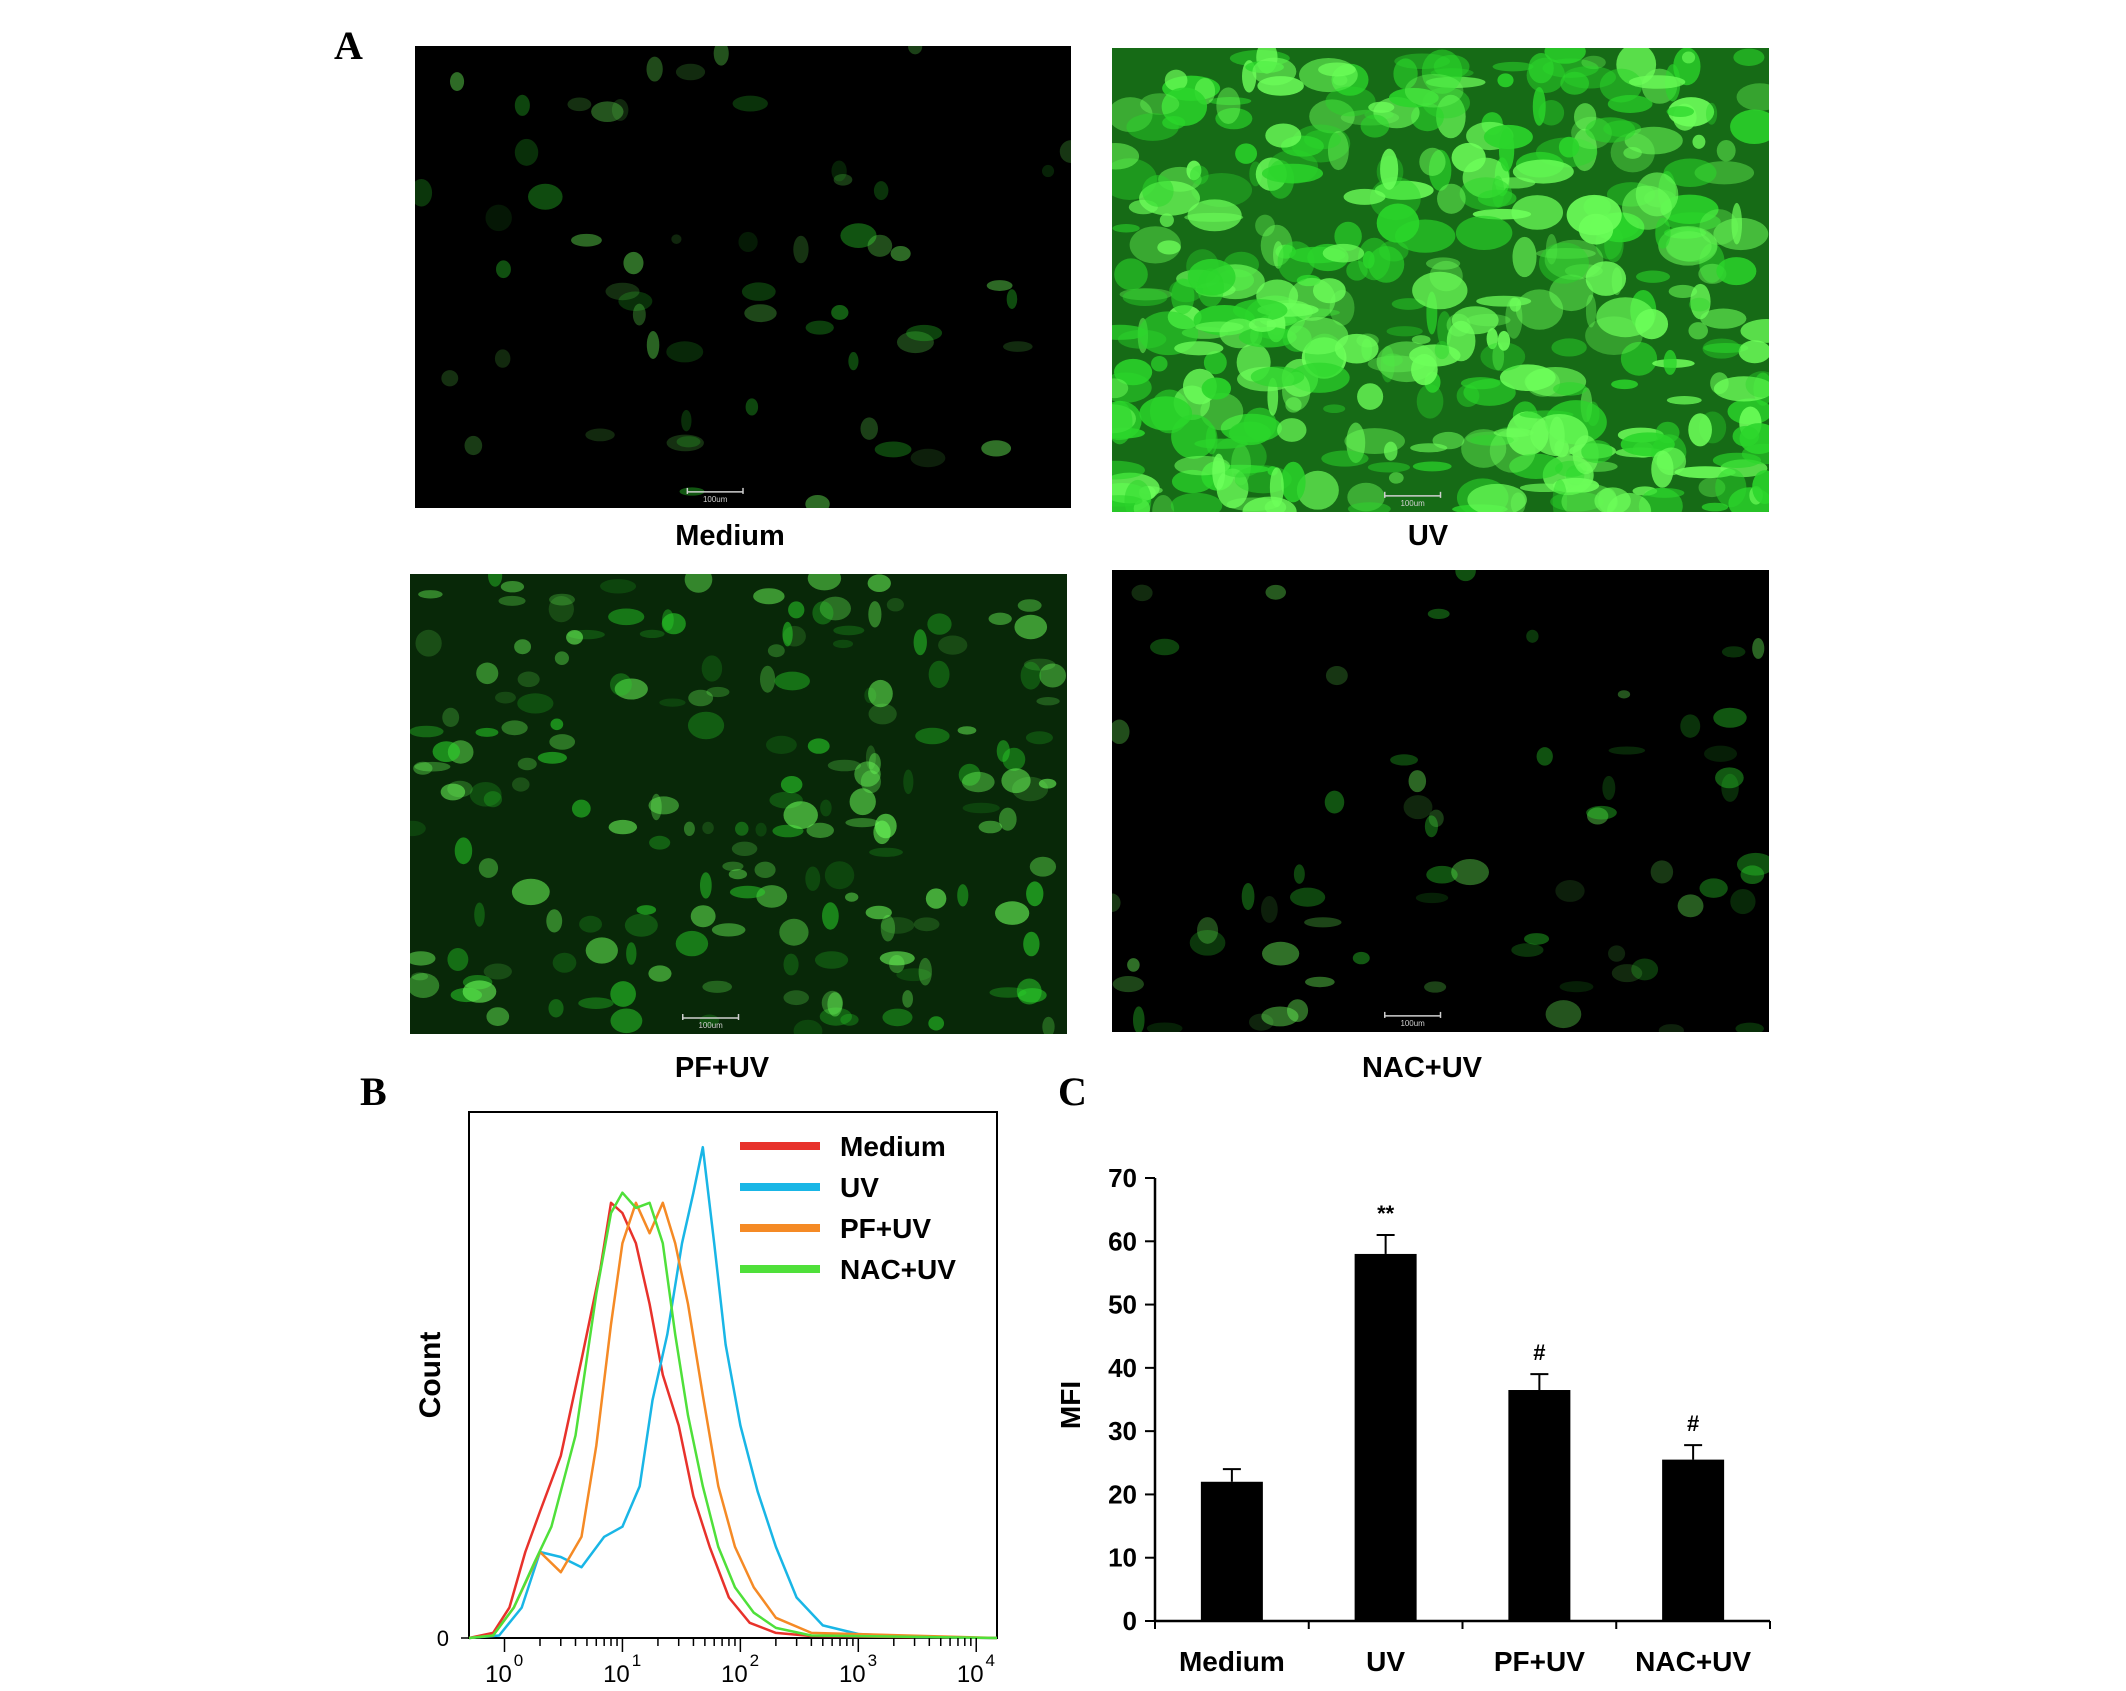  Describe the element at coordinates (1693, 1661) in the screenshot. I see `x-tick-label: NAC+UV` at that location.